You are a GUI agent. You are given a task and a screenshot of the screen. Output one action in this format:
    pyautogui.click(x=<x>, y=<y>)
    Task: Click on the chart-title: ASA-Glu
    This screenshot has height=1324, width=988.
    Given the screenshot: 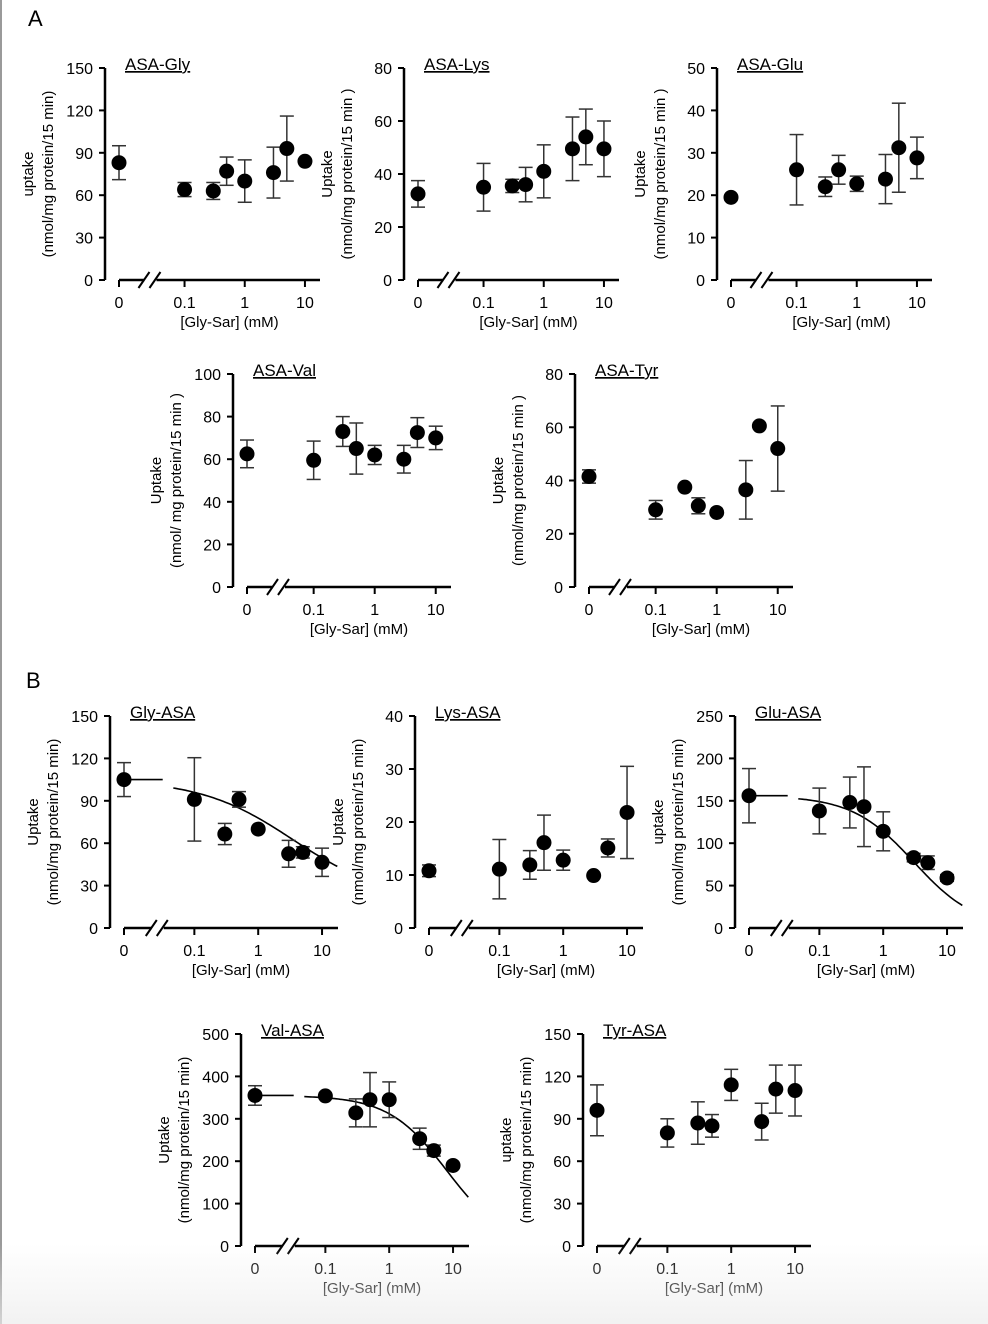 What is the action you would take?
    pyautogui.click(x=770, y=64)
    